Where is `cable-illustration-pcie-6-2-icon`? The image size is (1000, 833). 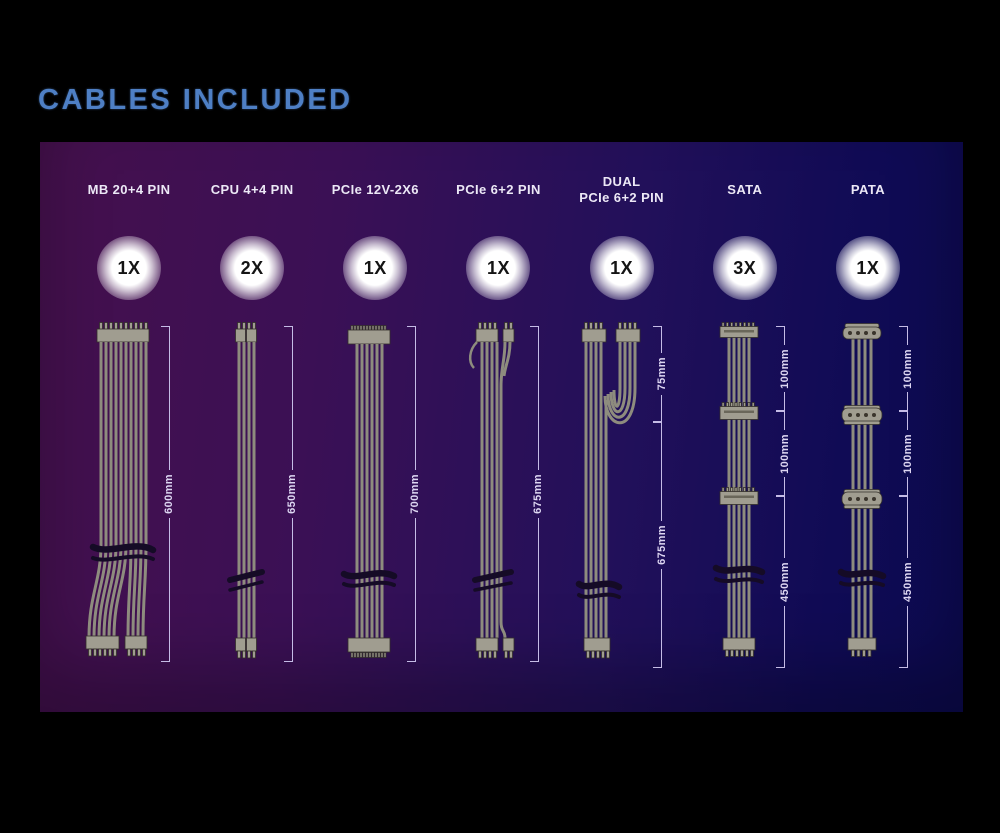 cable-illustration-pcie-6-2-icon is located at coordinates (492, 490).